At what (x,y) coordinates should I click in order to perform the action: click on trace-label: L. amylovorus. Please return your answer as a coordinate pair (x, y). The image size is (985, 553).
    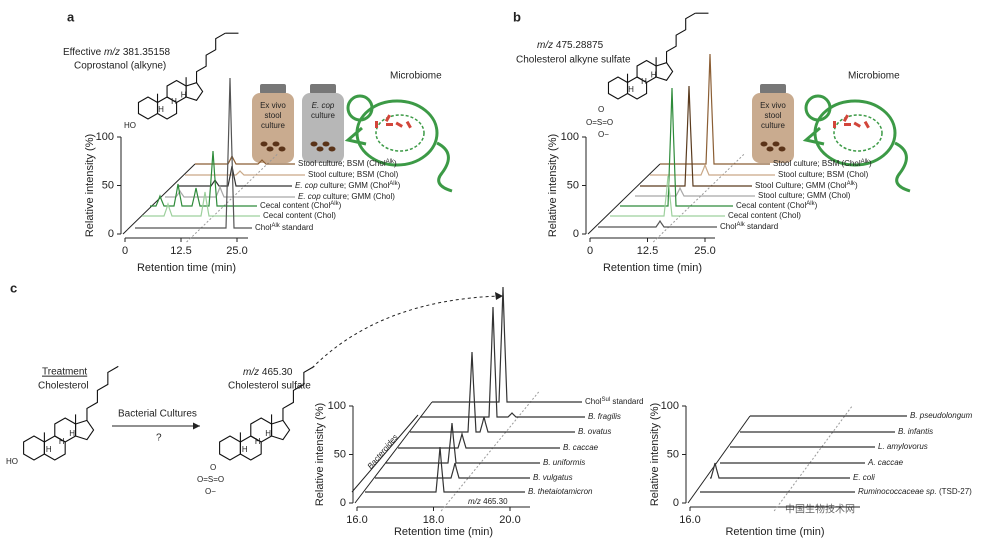
    Looking at the image, I should click on (903, 446).